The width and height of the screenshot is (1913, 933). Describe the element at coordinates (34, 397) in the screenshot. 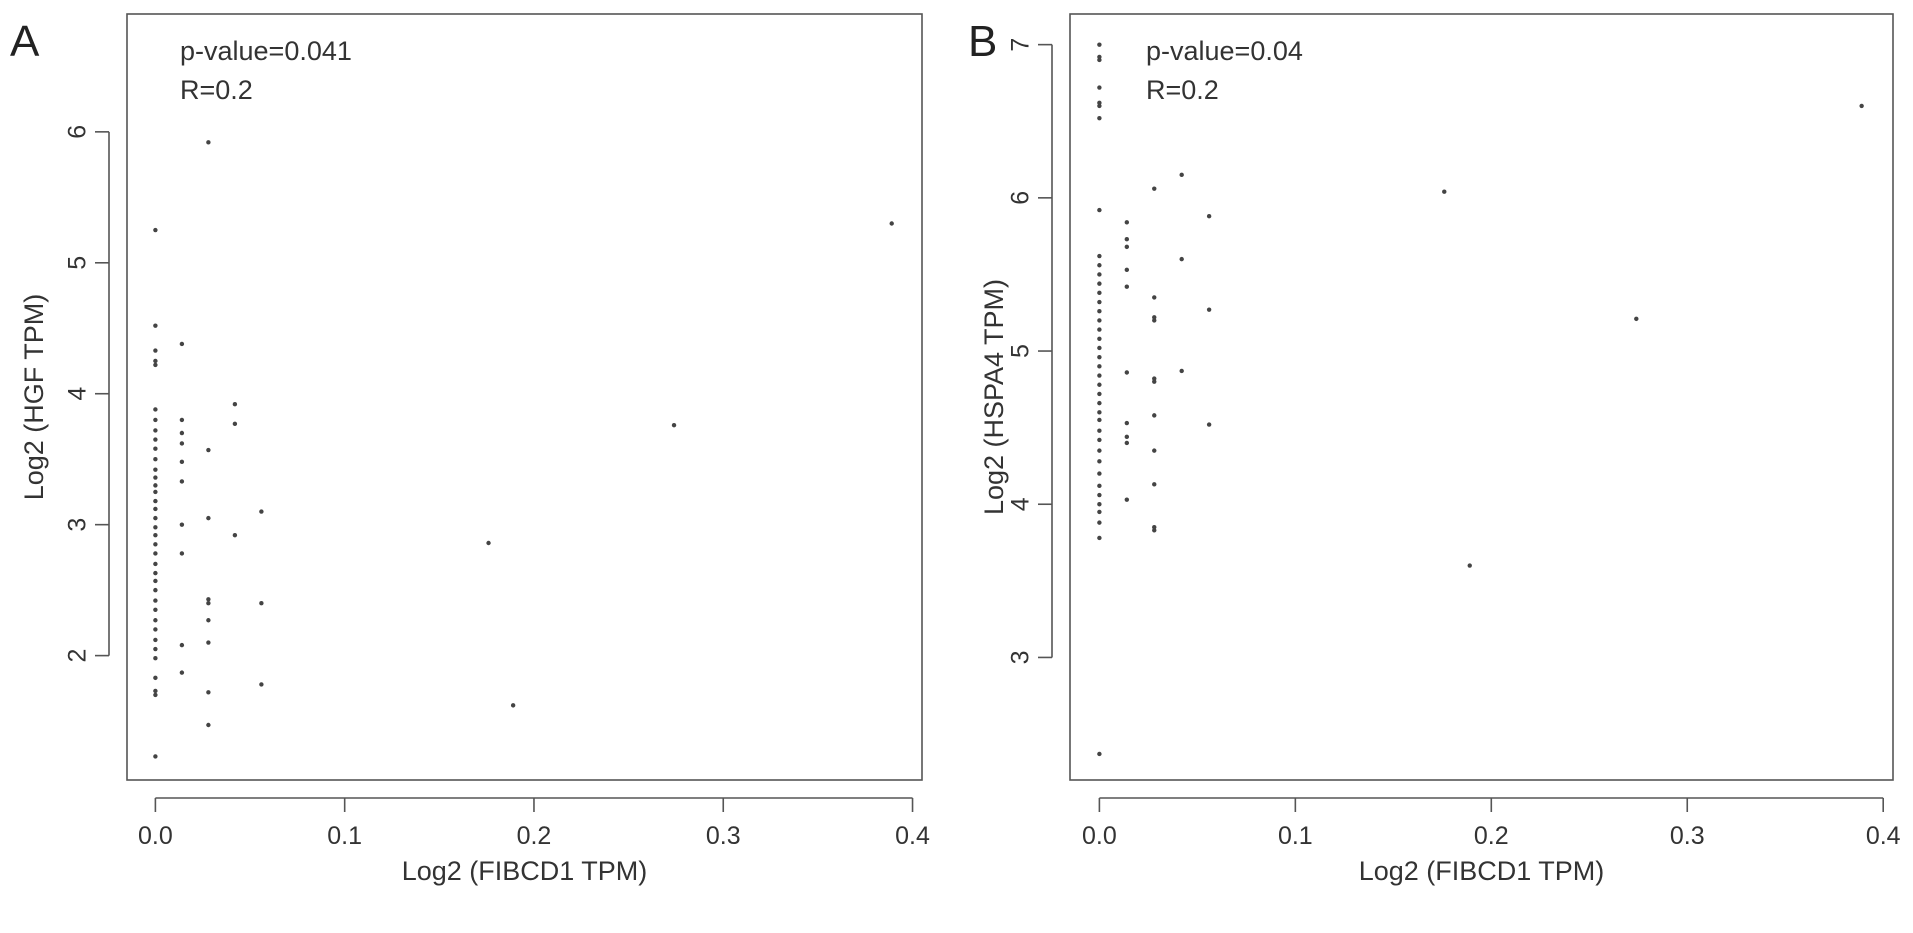

I see `y-axis-title: Log2 (HGF TPM)` at that location.